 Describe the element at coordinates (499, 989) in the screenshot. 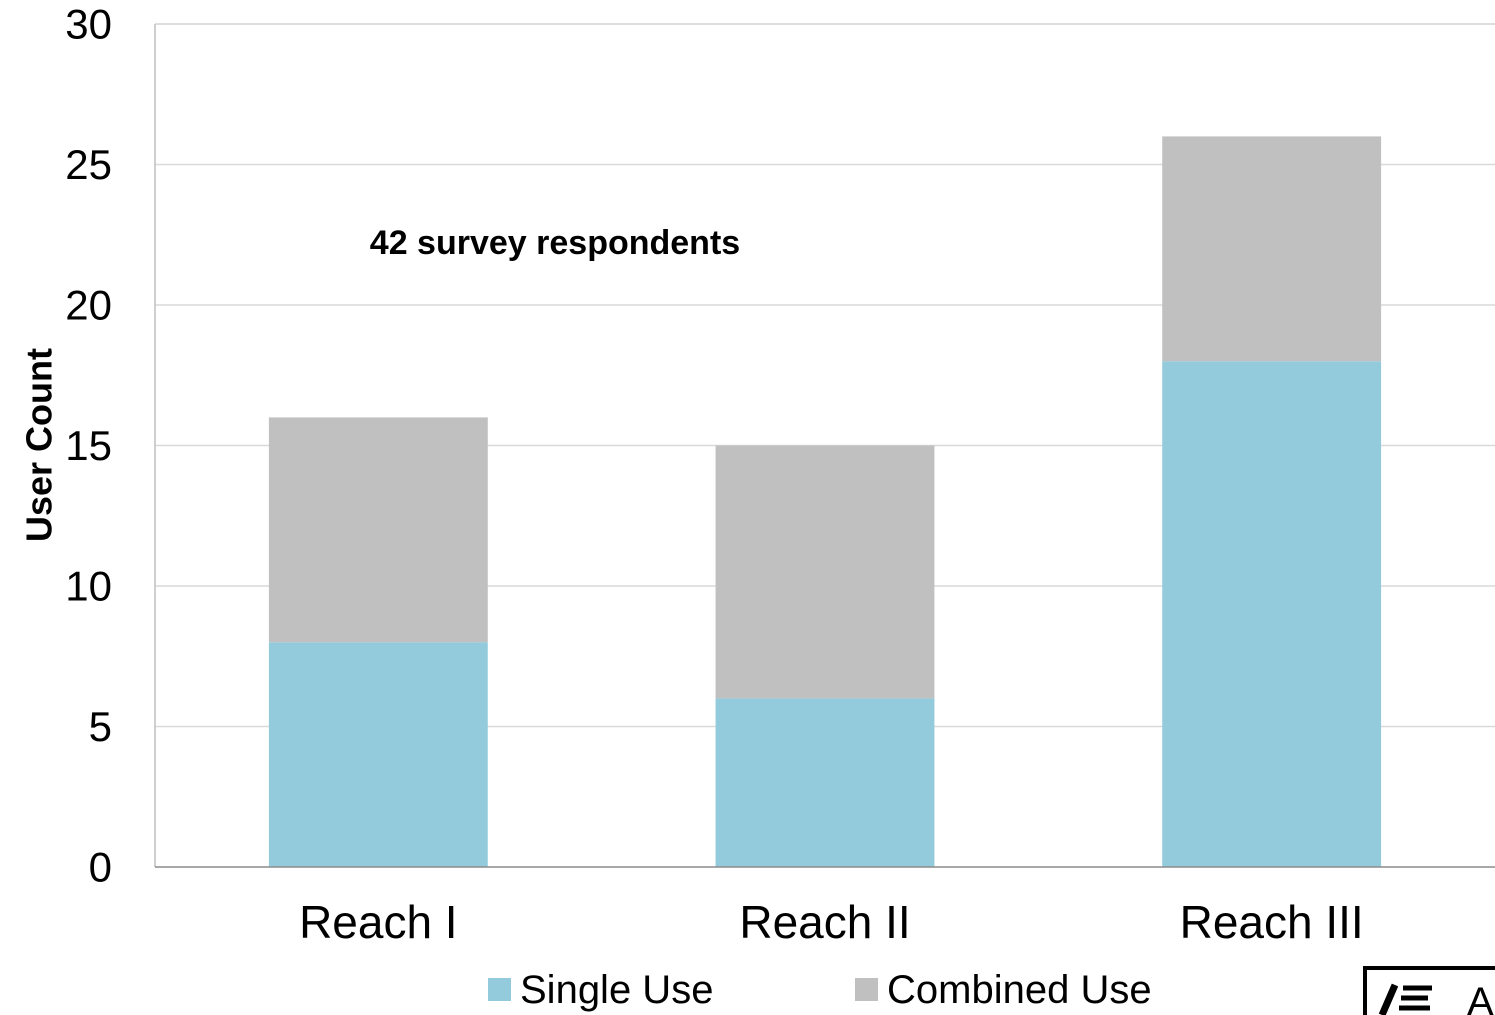

I see `legend-swatch-single-use` at that location.